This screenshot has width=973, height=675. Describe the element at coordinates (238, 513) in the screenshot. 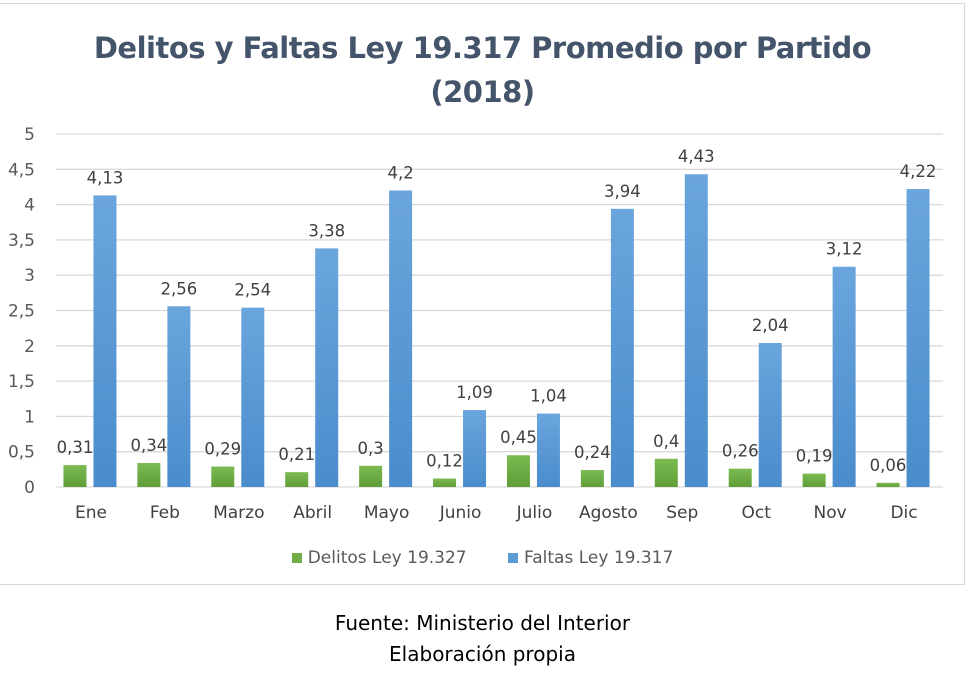

I see `x-category-label: Marzo` at that location.